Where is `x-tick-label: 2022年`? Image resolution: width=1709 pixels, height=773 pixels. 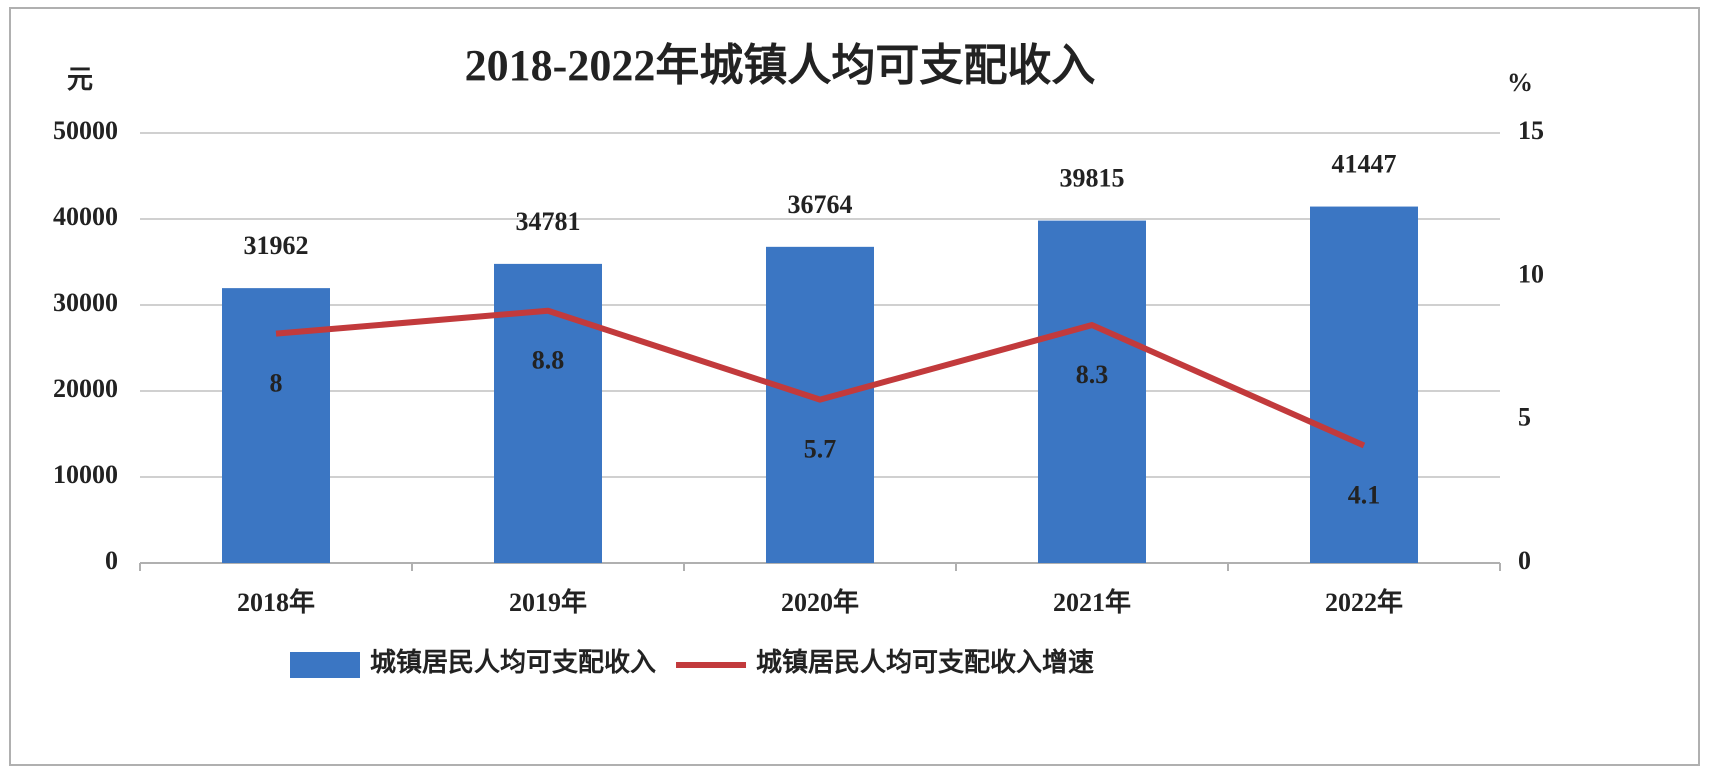 x-tick-label: 2022年 is located at coordinates (1364, 602).